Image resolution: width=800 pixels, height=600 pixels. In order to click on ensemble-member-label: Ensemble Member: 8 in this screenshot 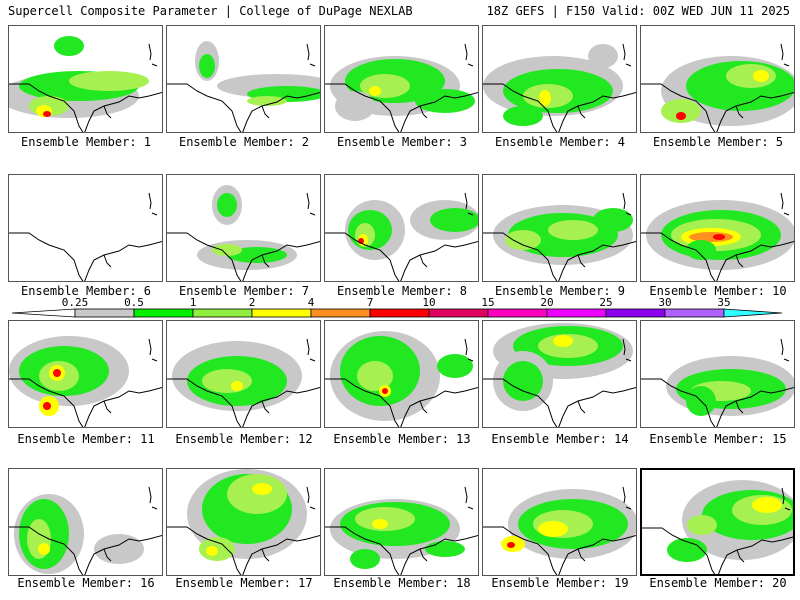, I will do `click(402, 291)`.